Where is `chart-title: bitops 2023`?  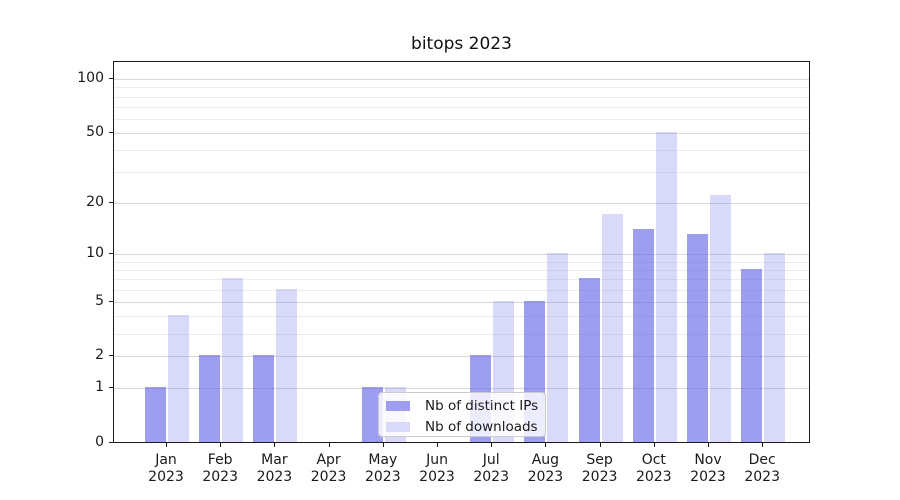 chart-title: bitops 2023 is located at coordinates (461, 44).